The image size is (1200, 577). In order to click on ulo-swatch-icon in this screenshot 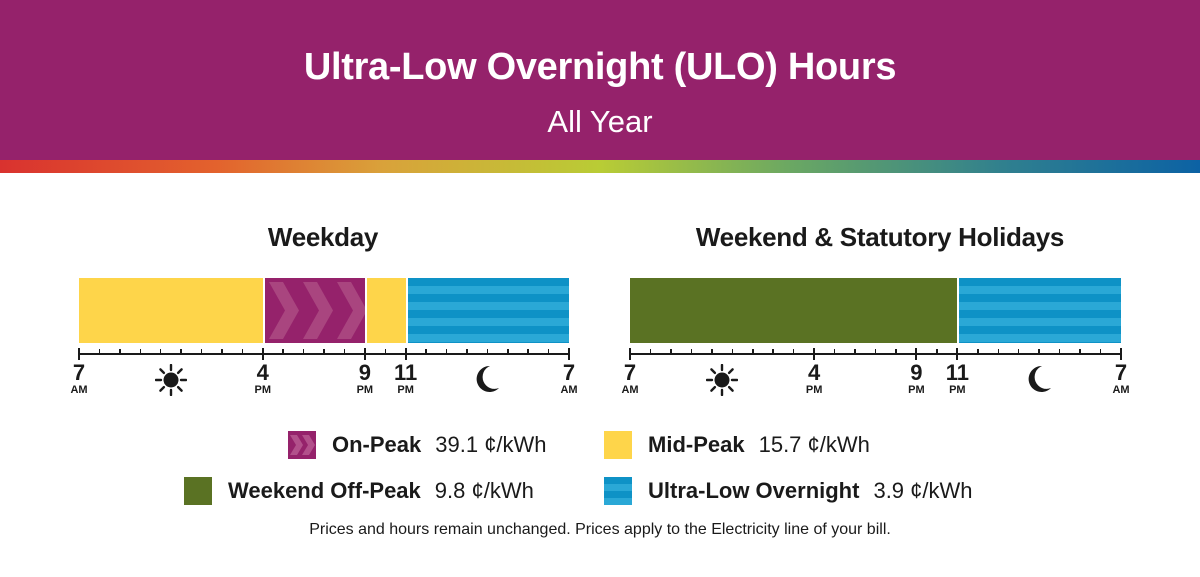, I will do `click(618, 491)`.